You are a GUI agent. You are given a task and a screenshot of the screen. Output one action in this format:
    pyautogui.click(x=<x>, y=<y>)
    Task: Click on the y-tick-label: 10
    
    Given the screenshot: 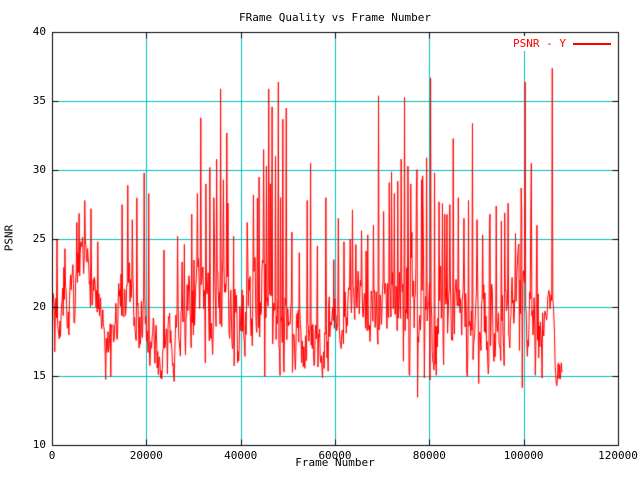 What is the action you would take?
    pyautogui.click(x=39, y=444)
    